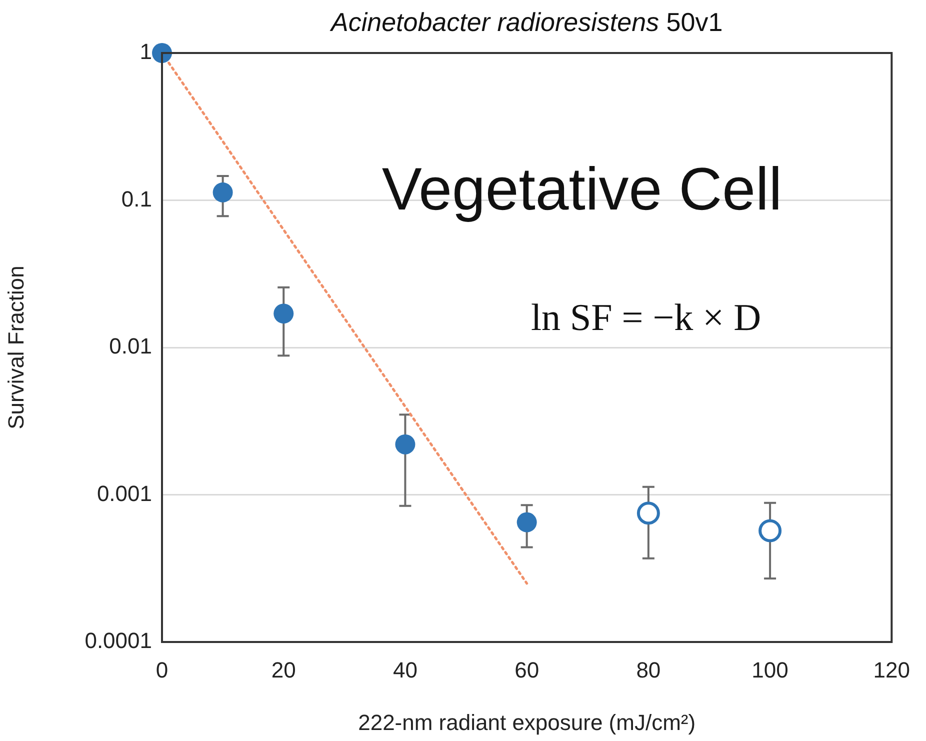  What do you see at coordinates (136, 199) in the screenshot?
I see `y-tick-label: 0.1` at bounding box center [136, 199].